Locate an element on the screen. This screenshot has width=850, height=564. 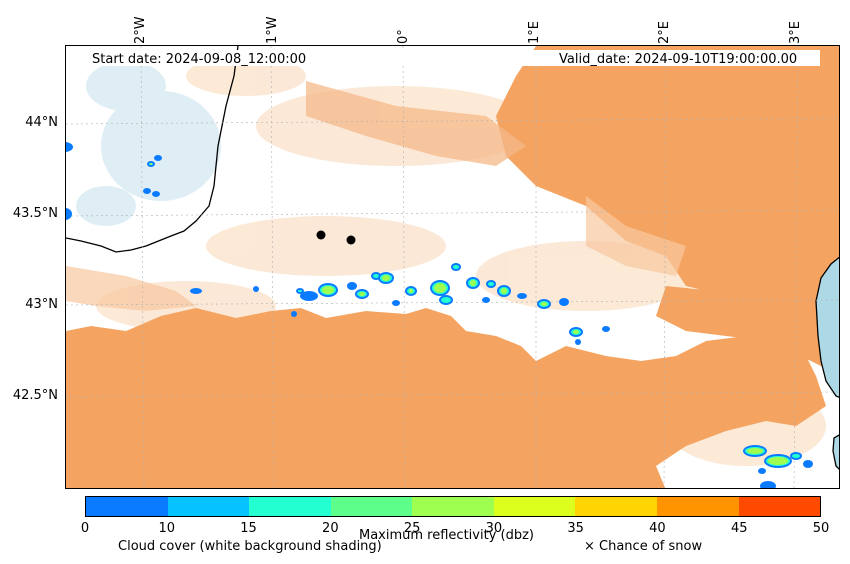
colorbar-tick-label: 40 is located at coordinates (657, 528).